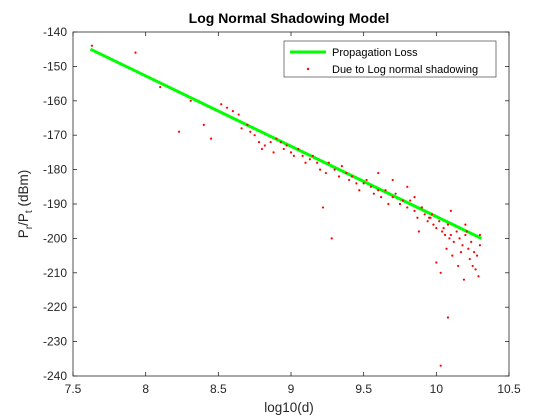 Image resolution: width=560 pixels, height=420 pixels. I want to click on y-tick-label: -170, so click(55, 135).